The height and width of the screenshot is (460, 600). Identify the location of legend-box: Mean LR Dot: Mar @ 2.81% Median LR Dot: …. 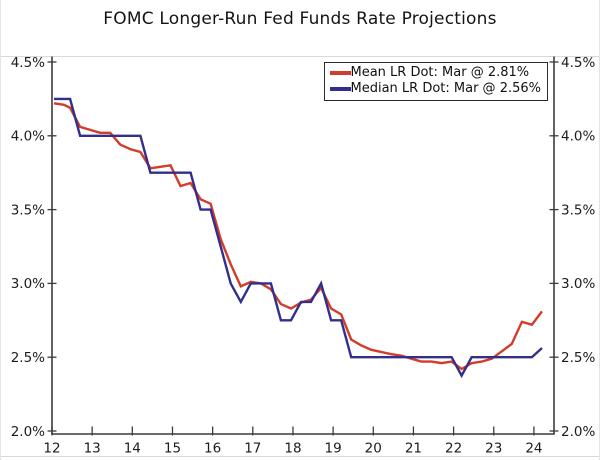
(435, 81).